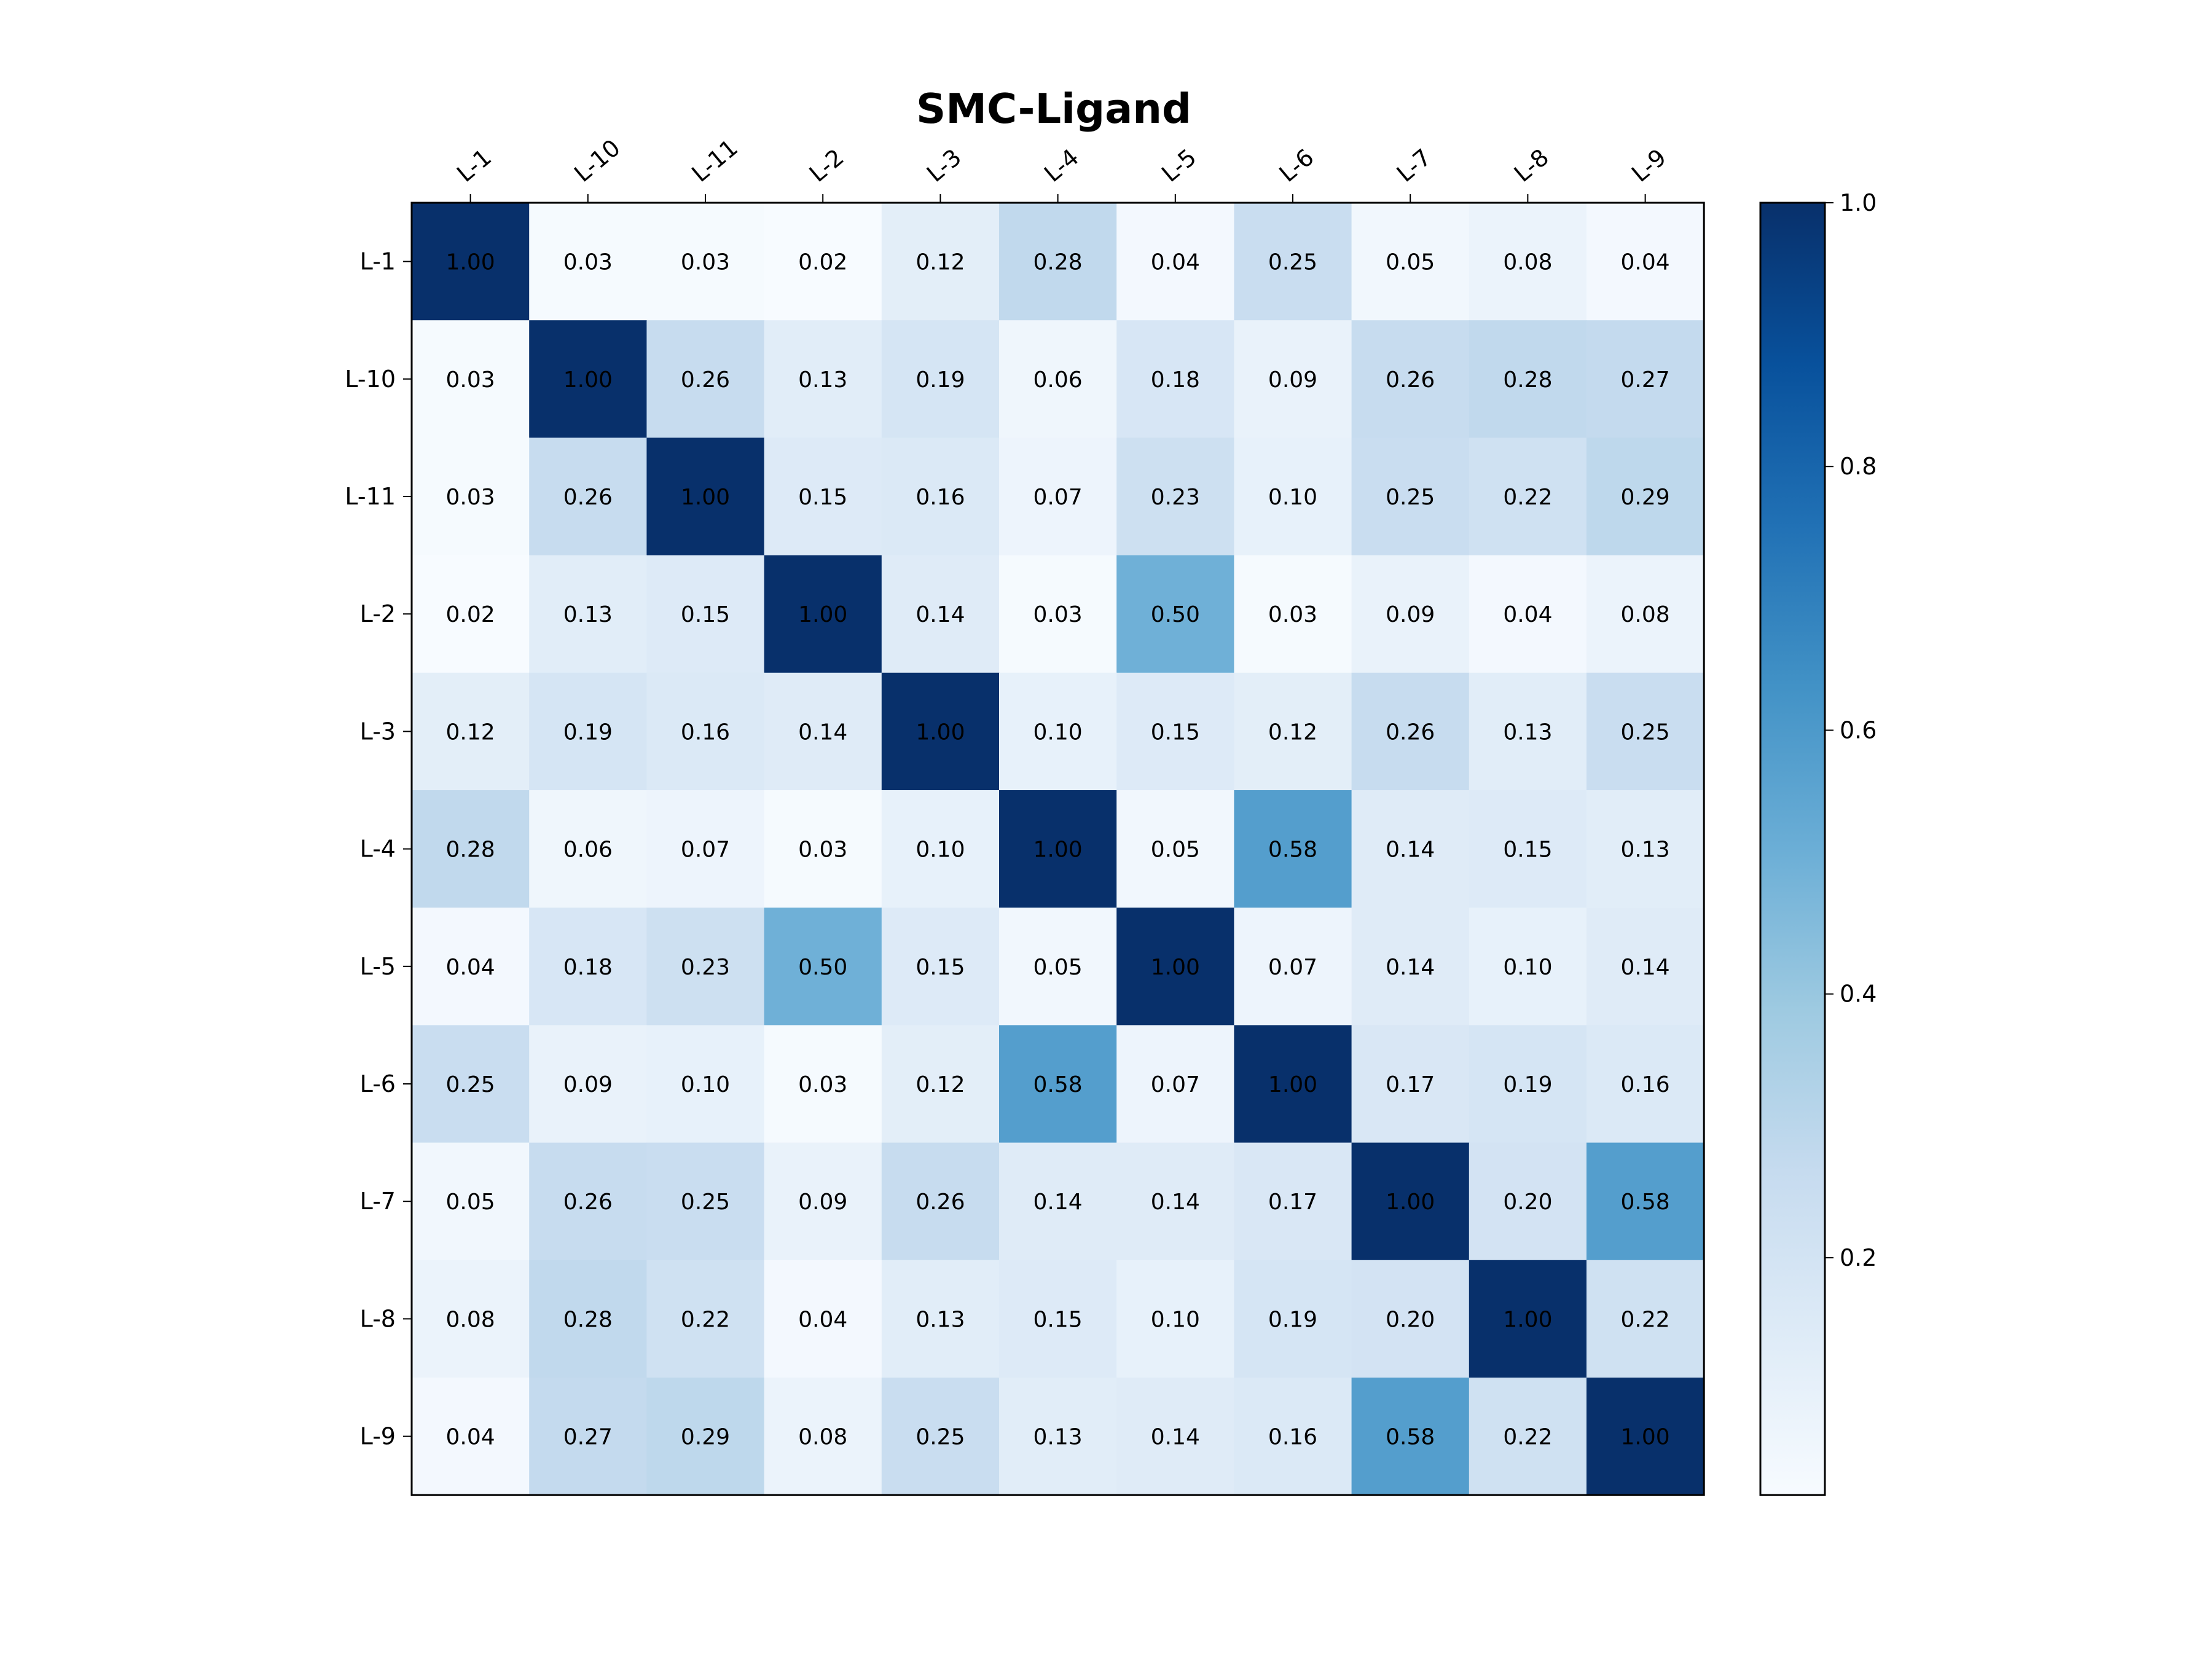 This screenshot has width=2212, height=1659. What do you see at coordinates (1061, 168) in the screenshot?
I see `x-axis-ticks: L-1 L-10 L-11 L-2 L-3 L-4 L-5 L-6 L-7 L-8 L-9` at bounding box center [1061, 168].